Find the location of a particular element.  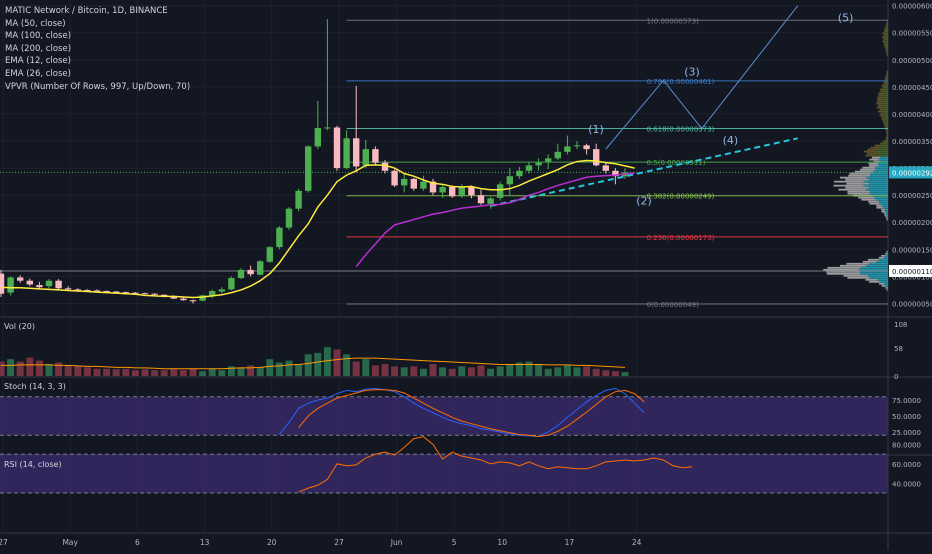

elliott-projection is located at coordinates (702, 77).